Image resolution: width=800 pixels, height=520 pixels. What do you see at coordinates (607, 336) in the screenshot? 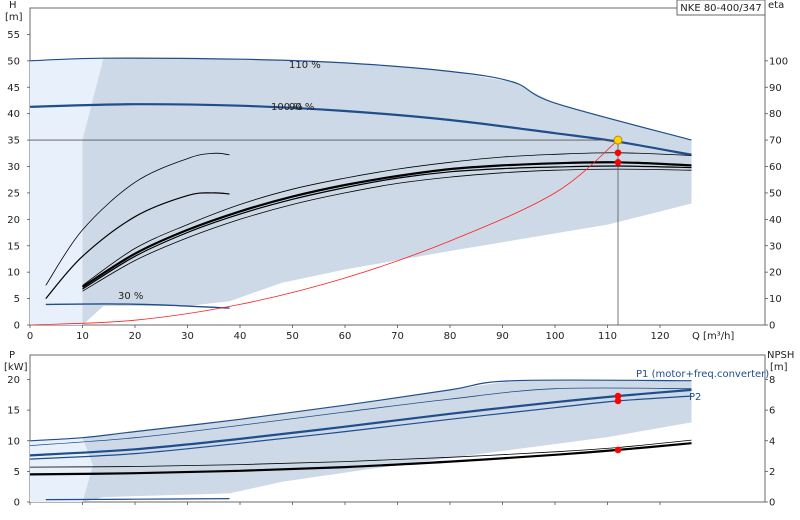
I see `x-tick-label: 110` at bounding box center [607, 336].